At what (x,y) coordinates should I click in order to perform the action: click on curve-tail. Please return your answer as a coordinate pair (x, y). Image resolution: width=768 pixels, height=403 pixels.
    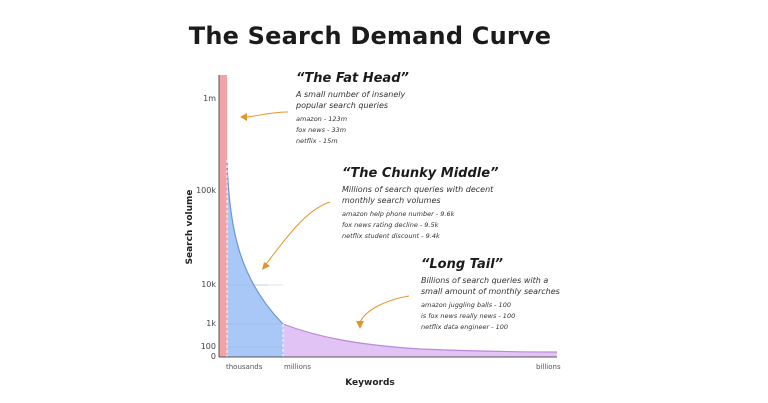
    Looking at the image, I should click on (420, 338).